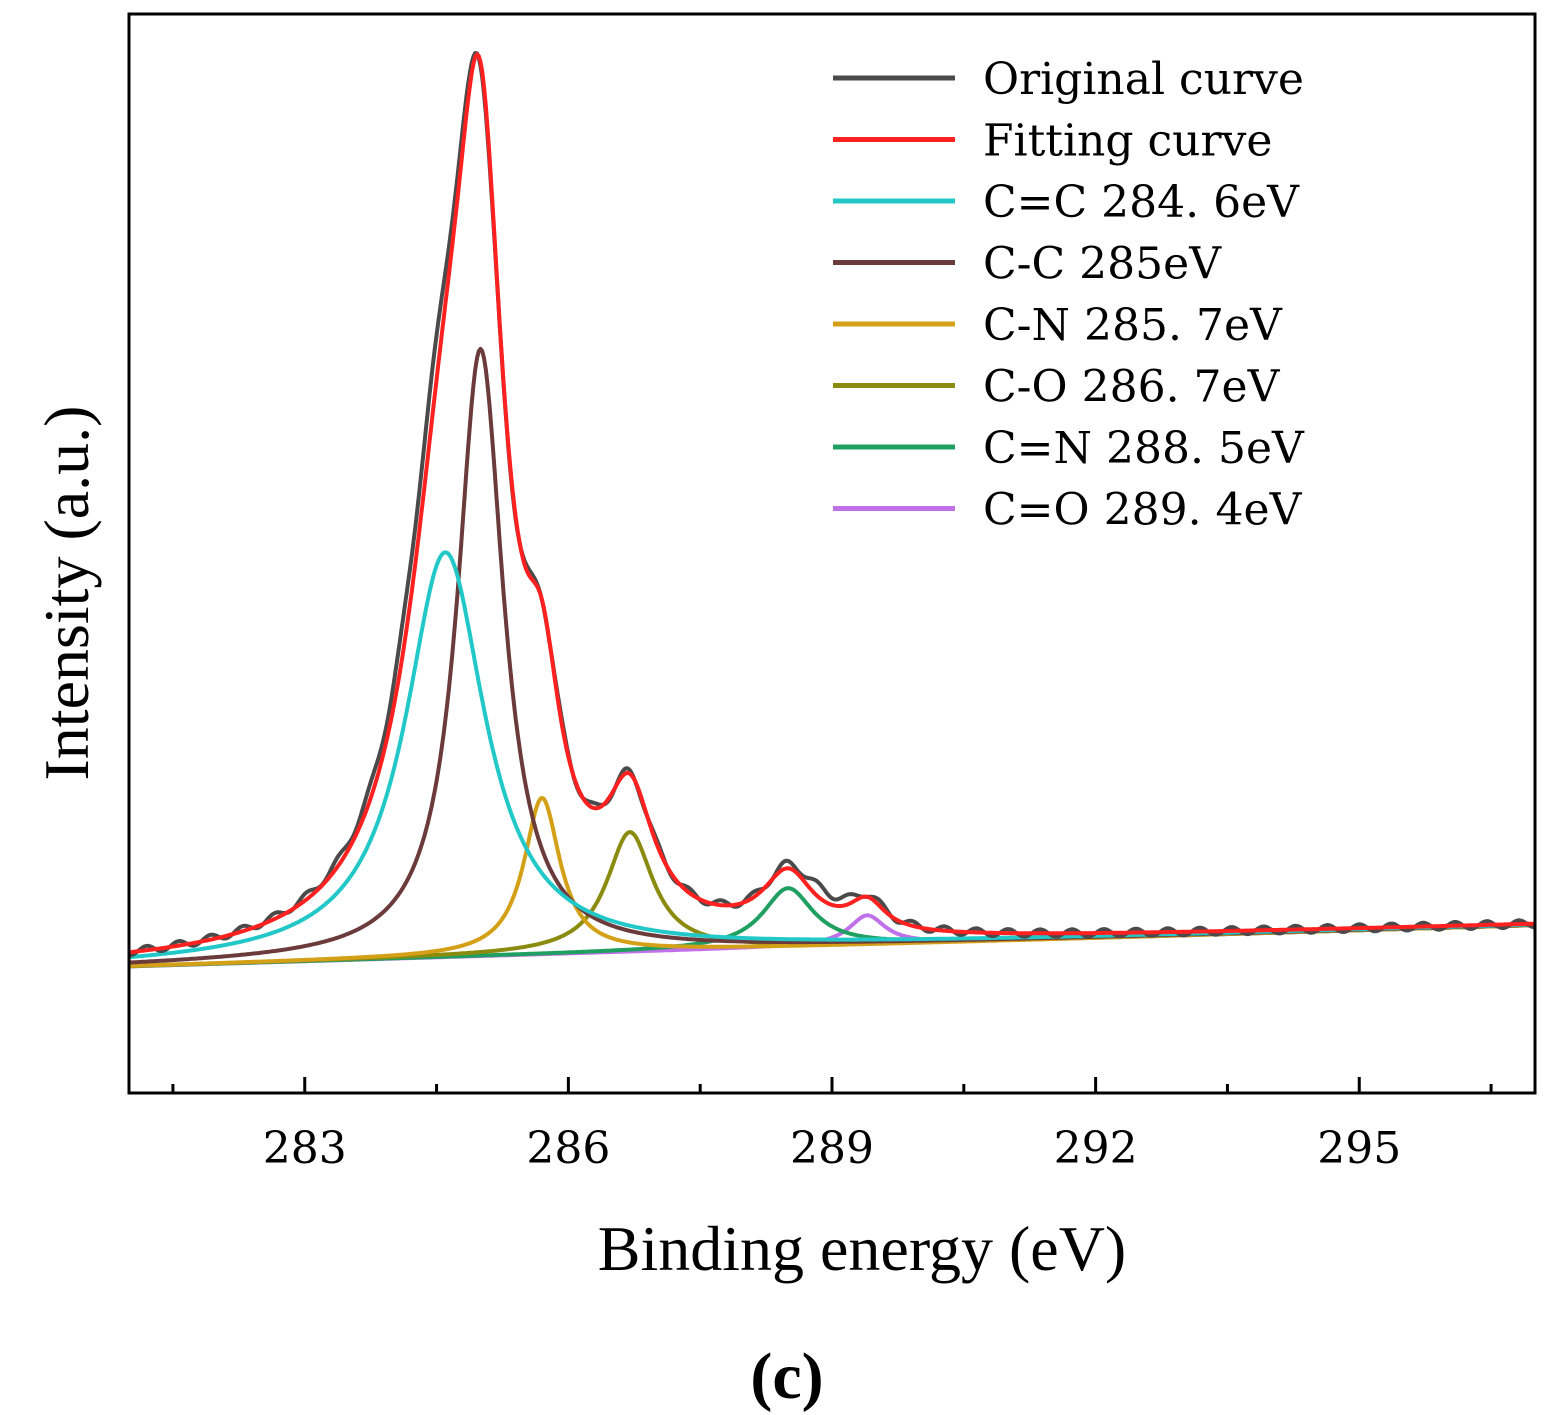  What do you see at coordinates (1359, 1148) in the screenshot?
I see `x-tick-label: 295` at bounding box center [1359, 1148].